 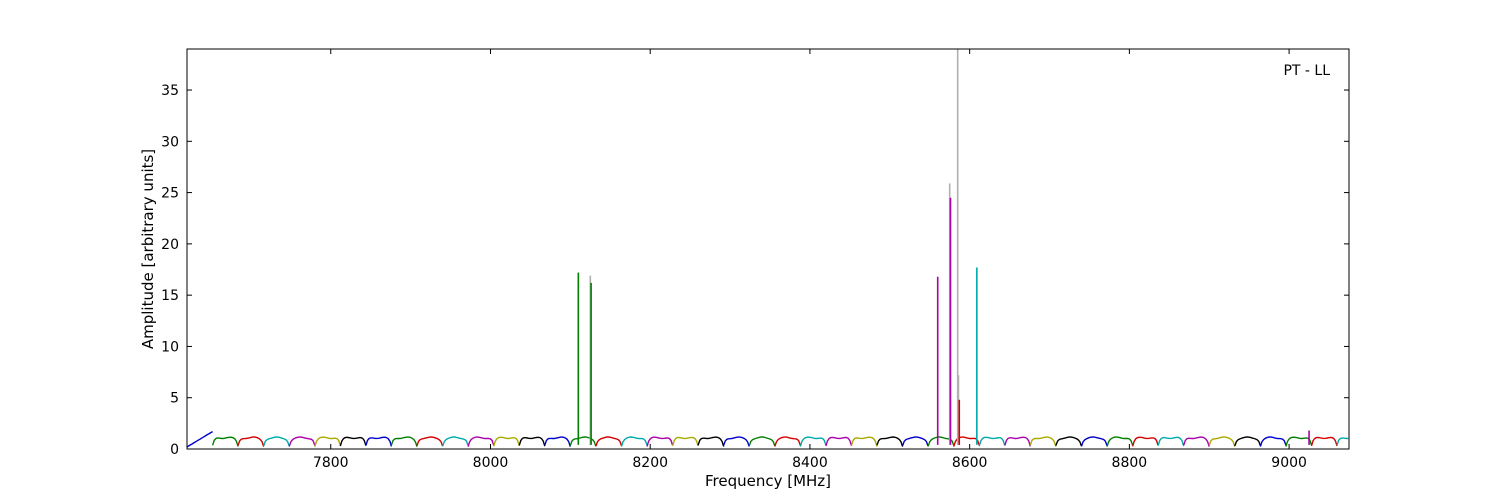 What do you see at coordinates (170, 142) in the screenshot?
I see `y-tick-label-6: 30` at bounding box center [170, 142].